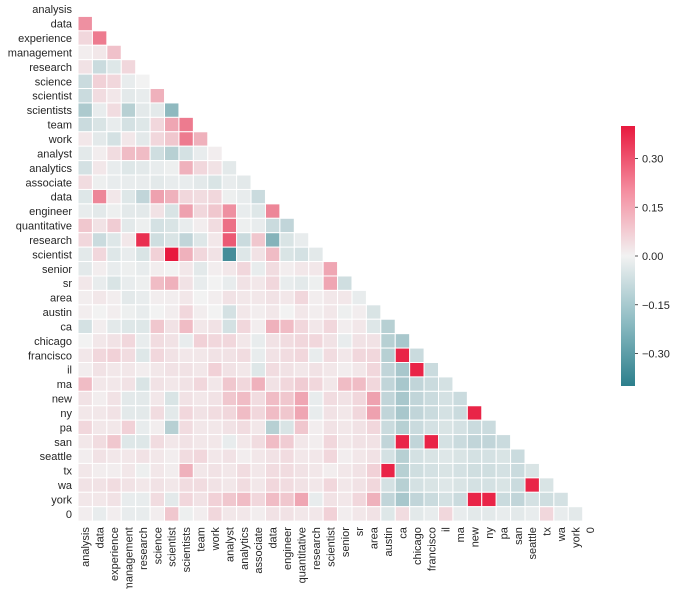 The image size is (678, 589). What do you see at coordinates (375, 537) in the screenshot?
I see `x-tick-label: area` at bounding box center [375, 537].